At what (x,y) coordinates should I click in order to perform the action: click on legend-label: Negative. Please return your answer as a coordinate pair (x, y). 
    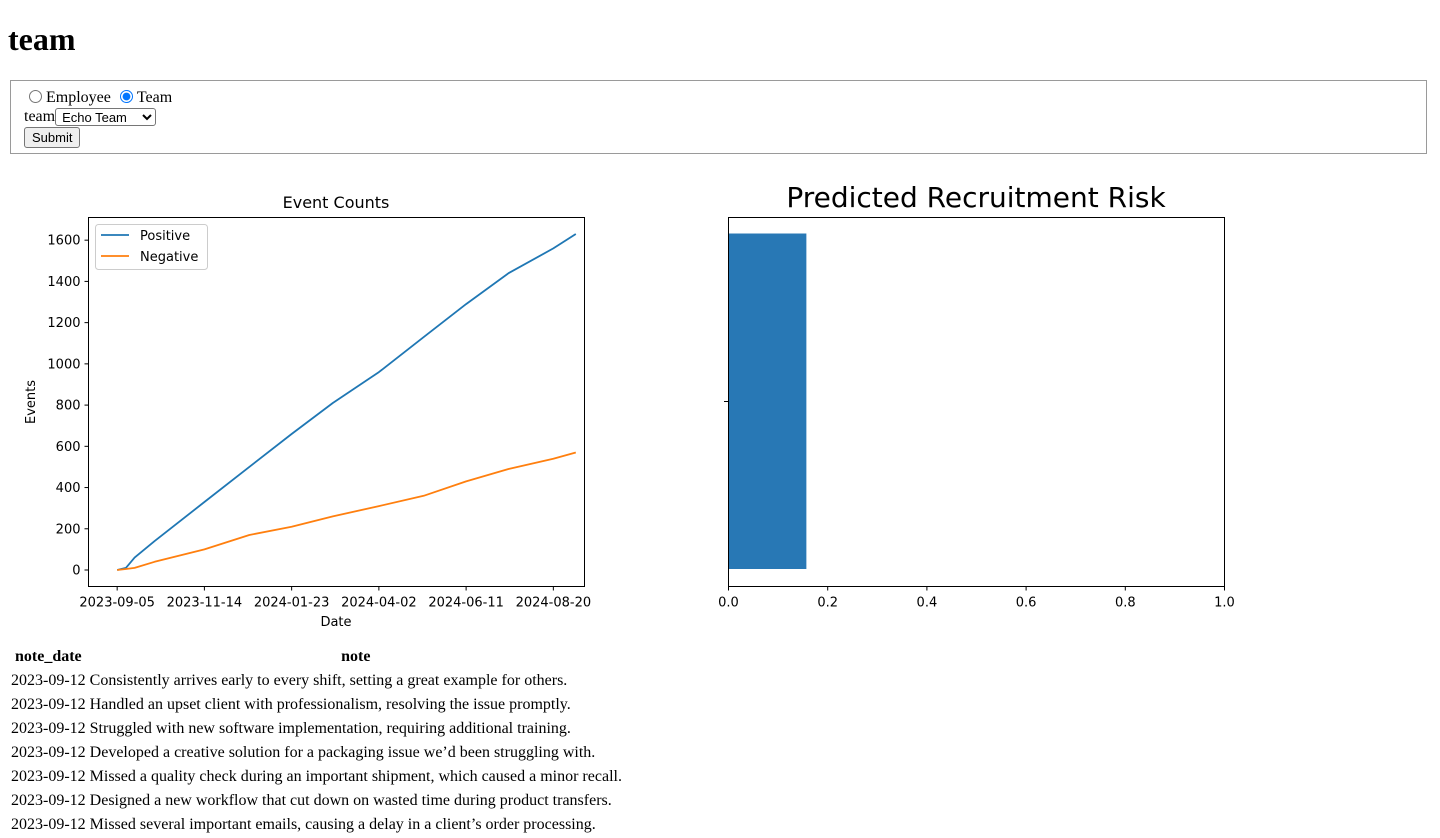
    Looking at the image, I should click on (169, 257).